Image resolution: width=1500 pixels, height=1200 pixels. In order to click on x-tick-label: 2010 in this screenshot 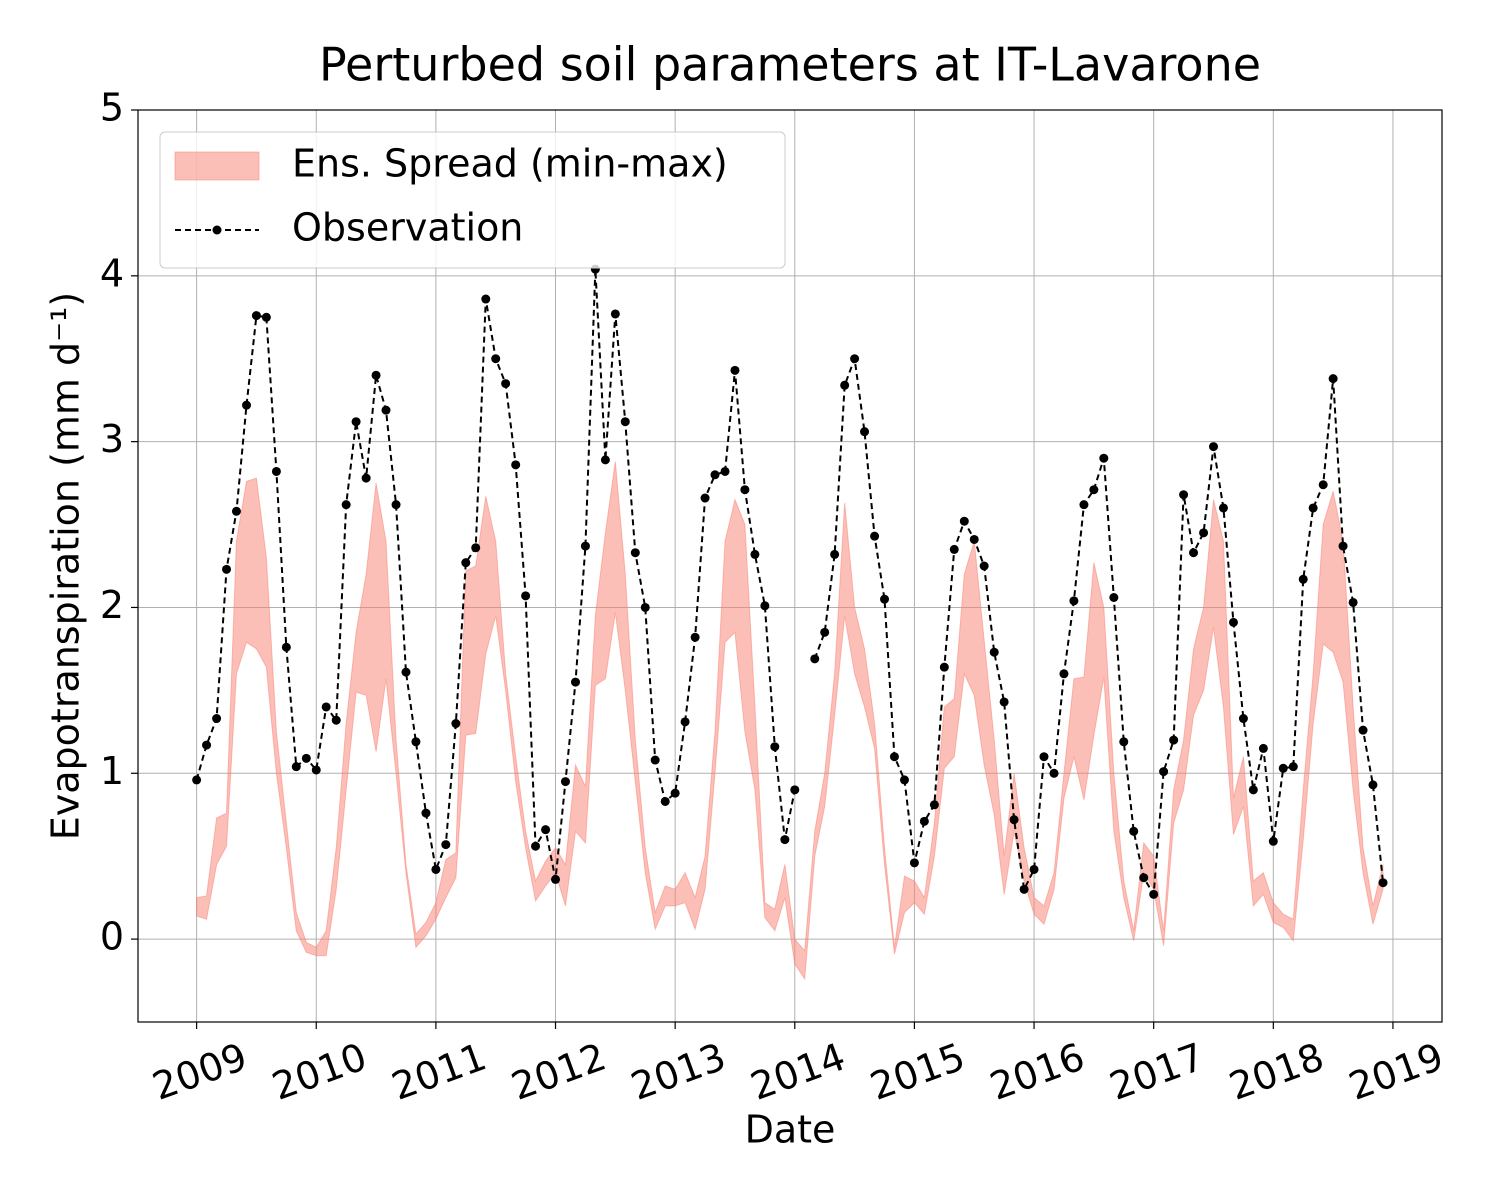, I will do `click(319, 1071)`.